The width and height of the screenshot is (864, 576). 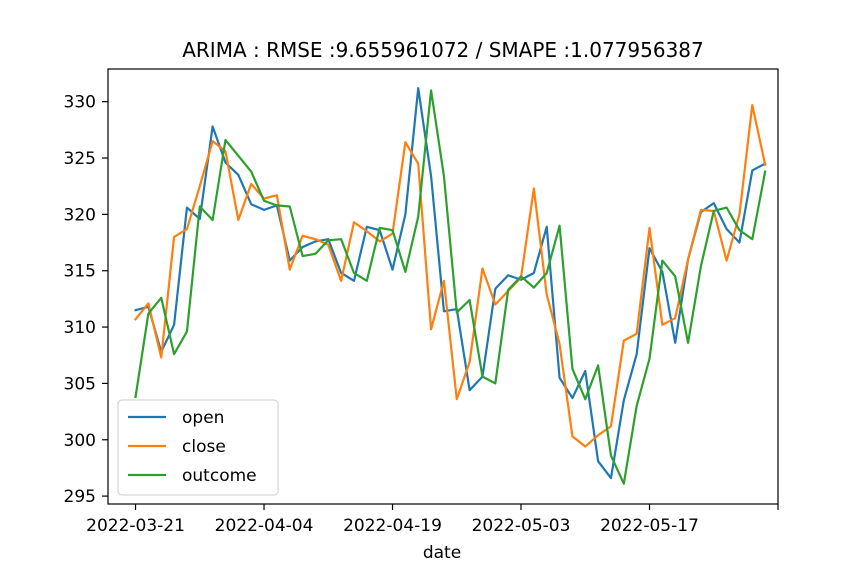 What do you see at coordinates (649, 526) in the screenshot?
I see `x-tick-label: 2022-05-17` at bounding box center [649, 526].